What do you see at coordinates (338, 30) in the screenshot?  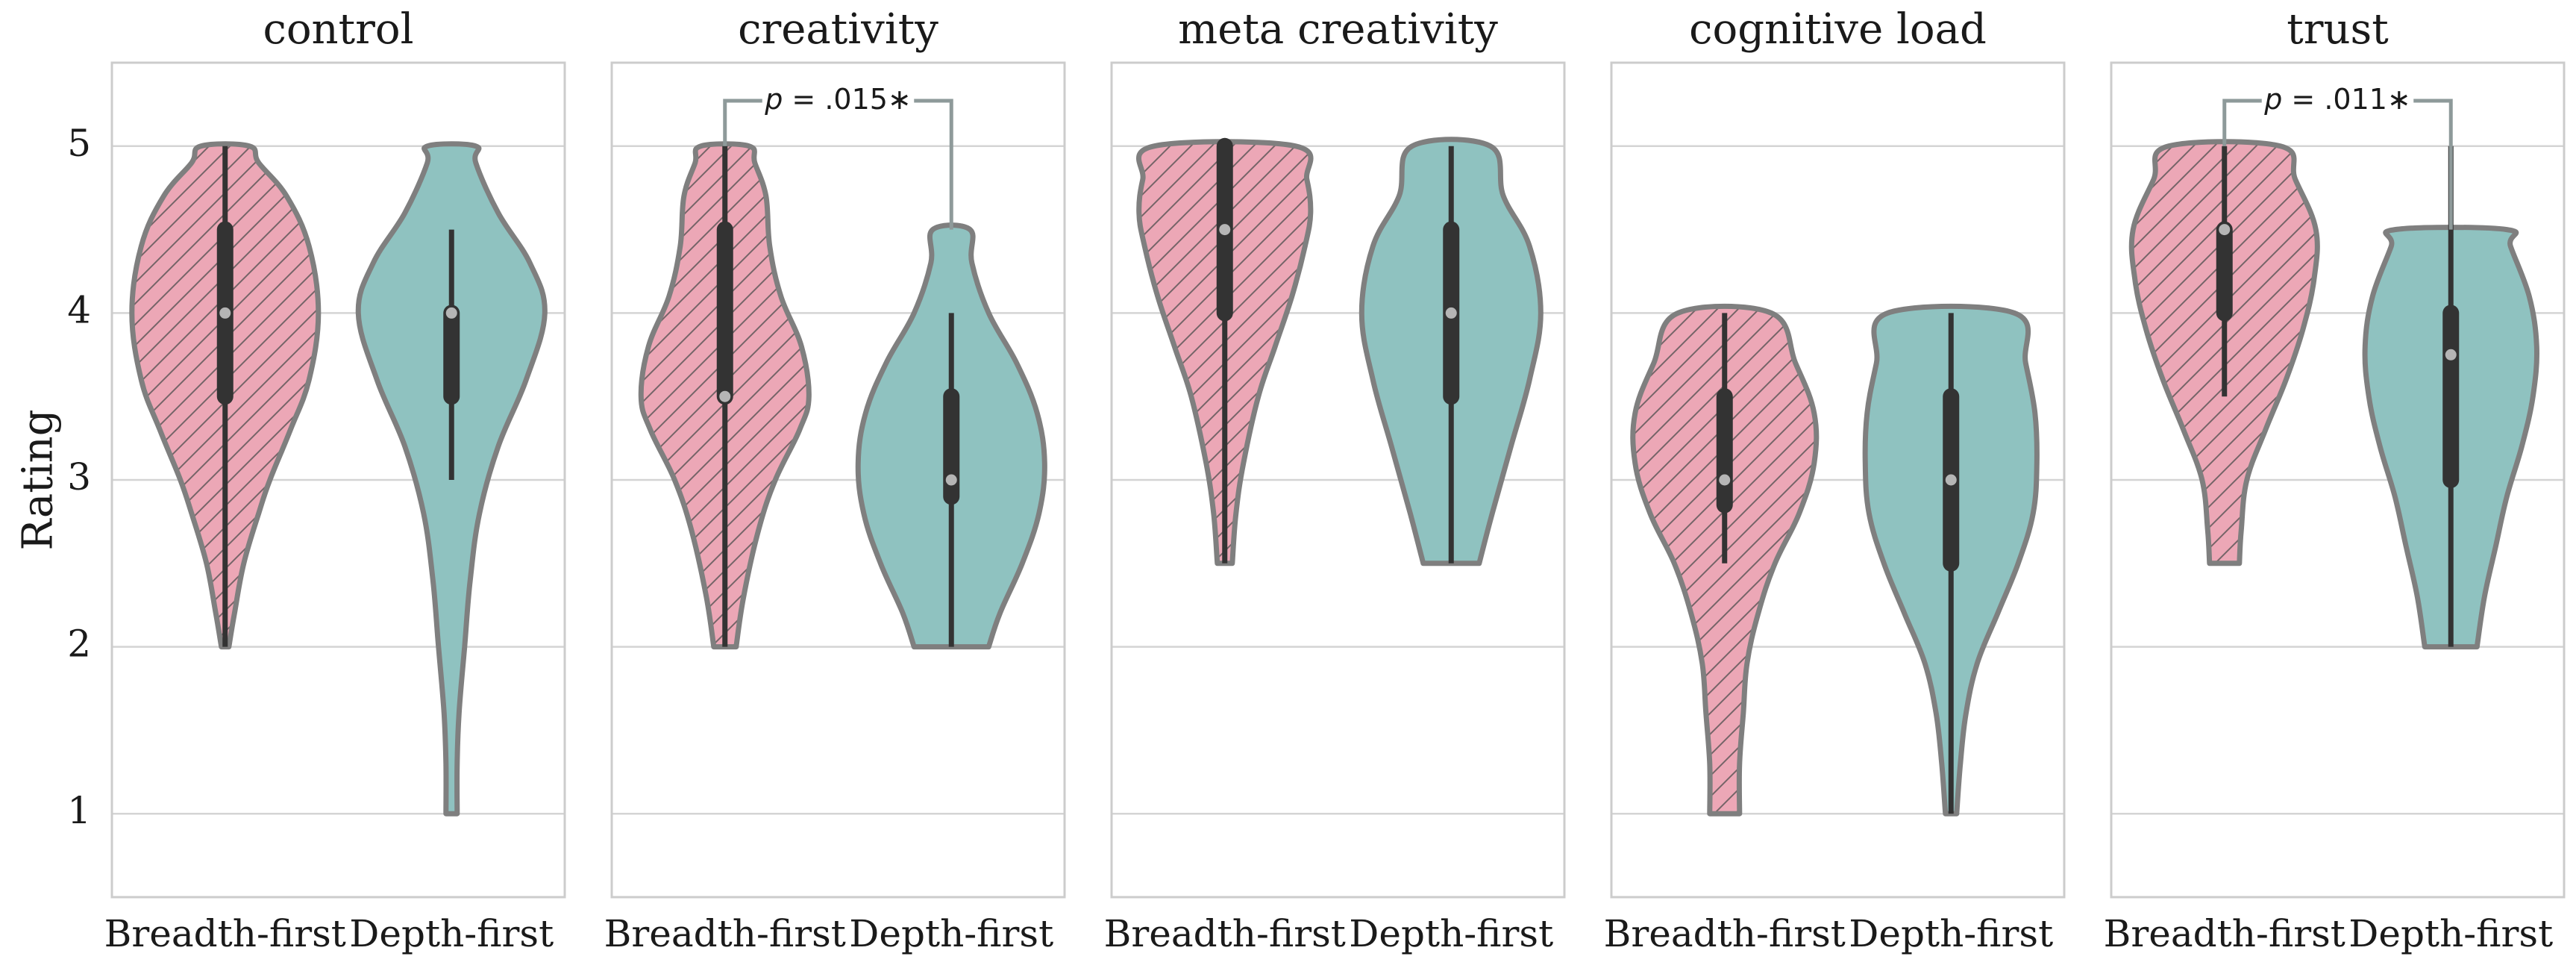 I see `panel-title: control` at bounding box center [338, 30].